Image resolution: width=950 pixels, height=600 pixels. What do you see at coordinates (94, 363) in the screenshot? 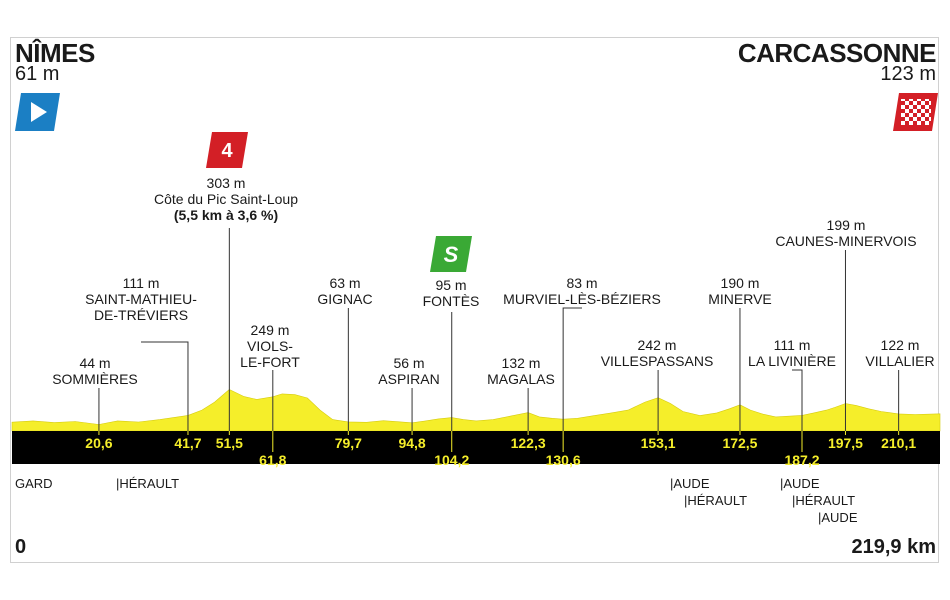
I see `place-altitude-0: 44 m` at bounding box center [94, 363].